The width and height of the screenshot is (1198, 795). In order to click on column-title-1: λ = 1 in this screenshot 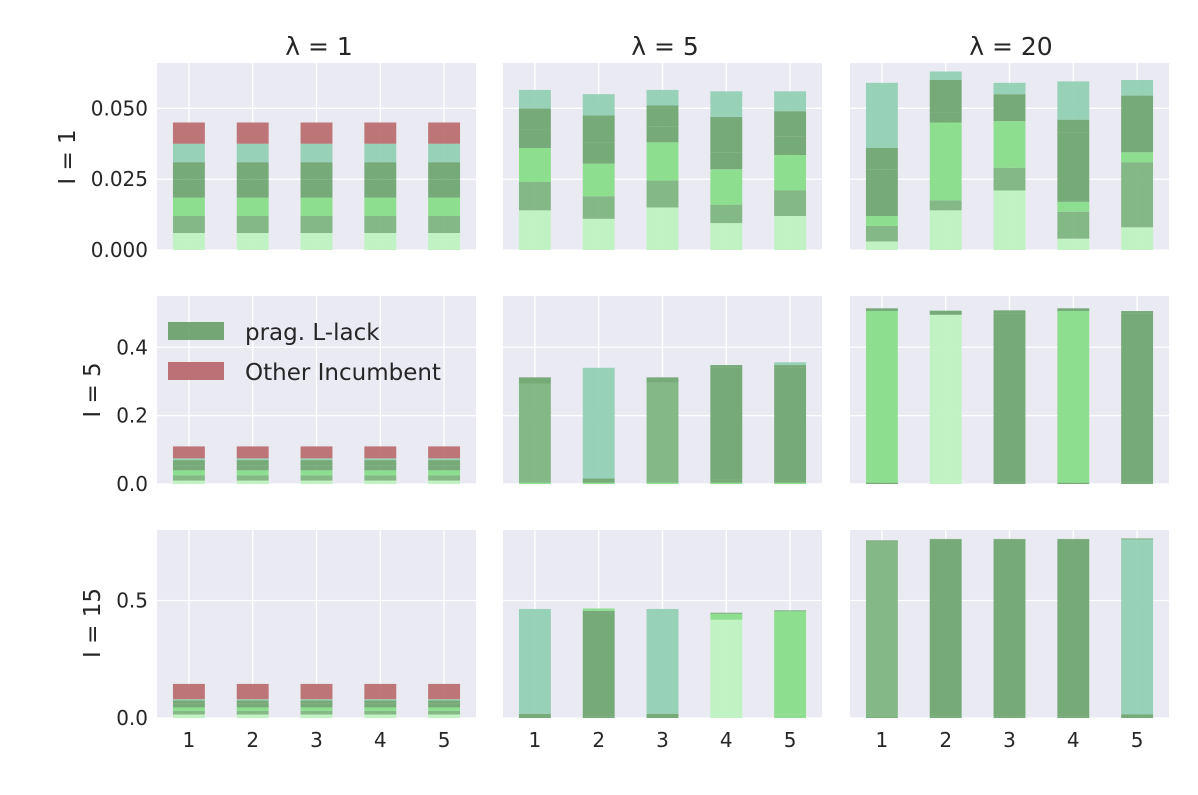, I will do `click(319, 46)`.